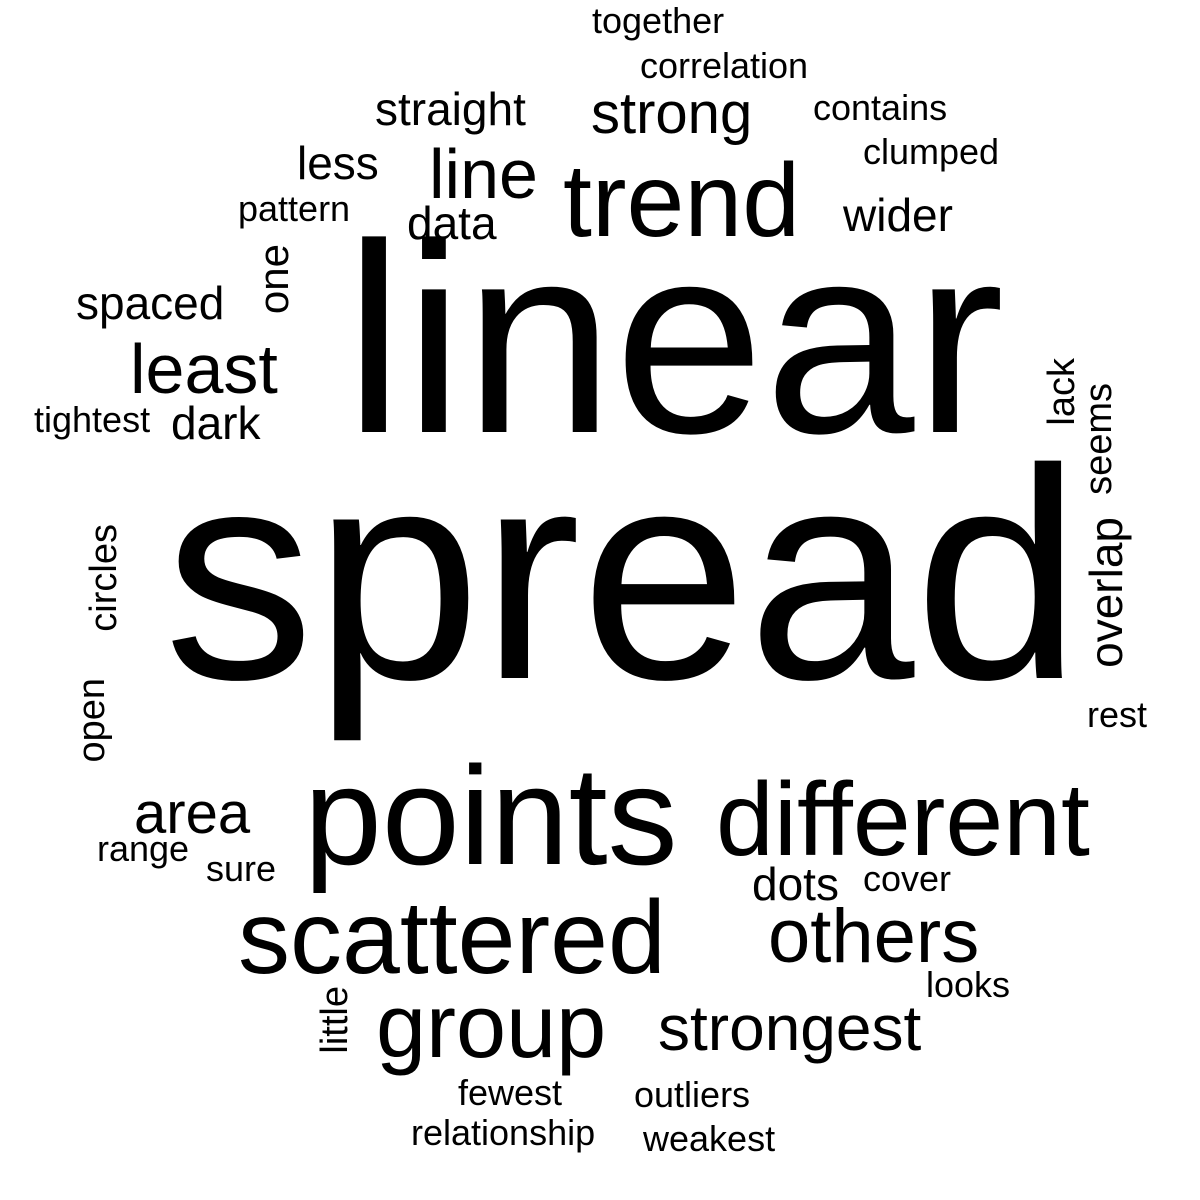 The height and width of the screenshot is (1200, 1200). Describe the element at coordinates (204, 369) in the screenshot. I see `word-least: least` at that location.